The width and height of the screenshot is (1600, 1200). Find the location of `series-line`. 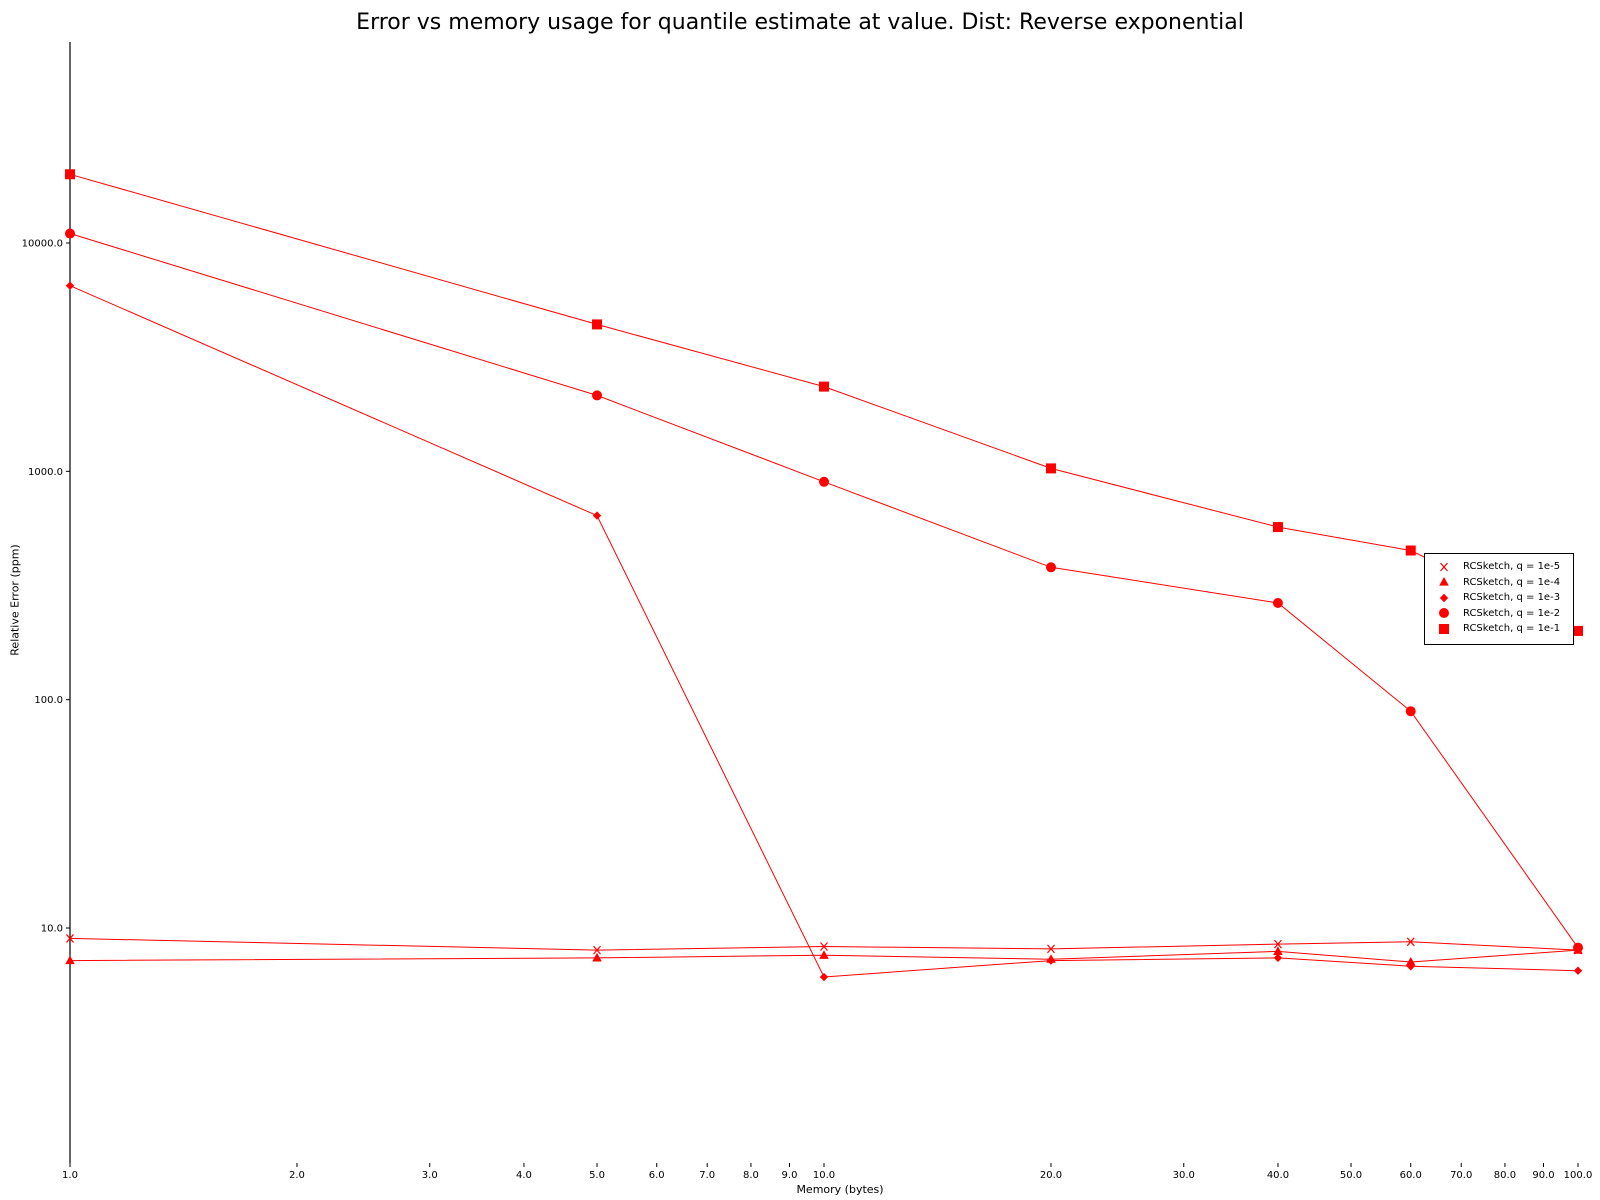

series-line is located at coordinates (824, 944).